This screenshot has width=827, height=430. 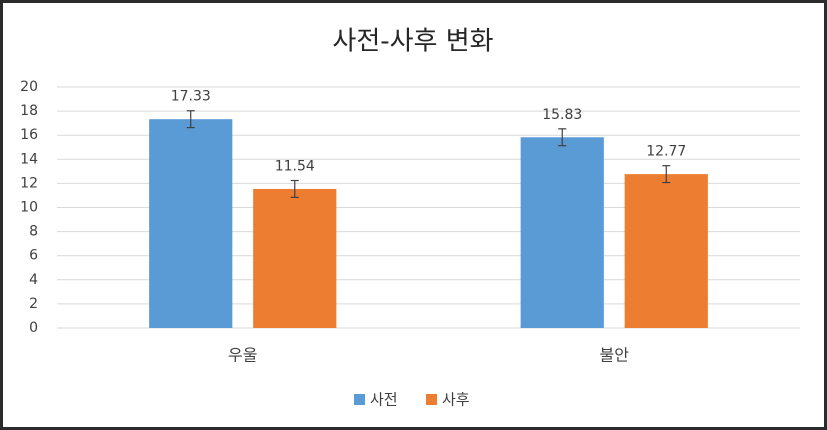 I want to click on legend-label: 사전, so click(x=384, y=400).